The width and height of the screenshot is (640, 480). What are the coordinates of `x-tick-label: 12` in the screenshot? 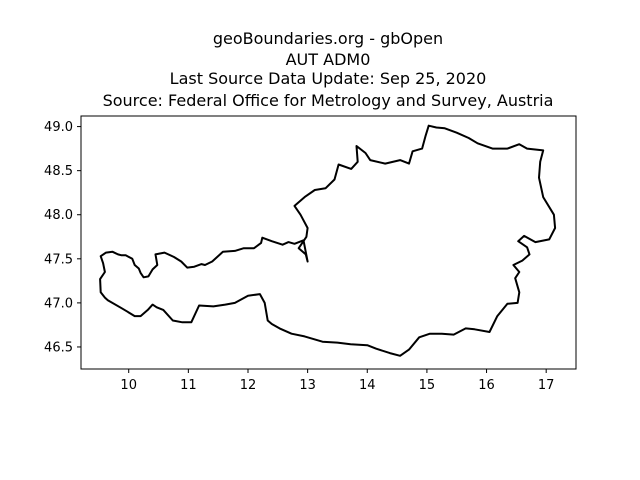 It's located at (248, 385).